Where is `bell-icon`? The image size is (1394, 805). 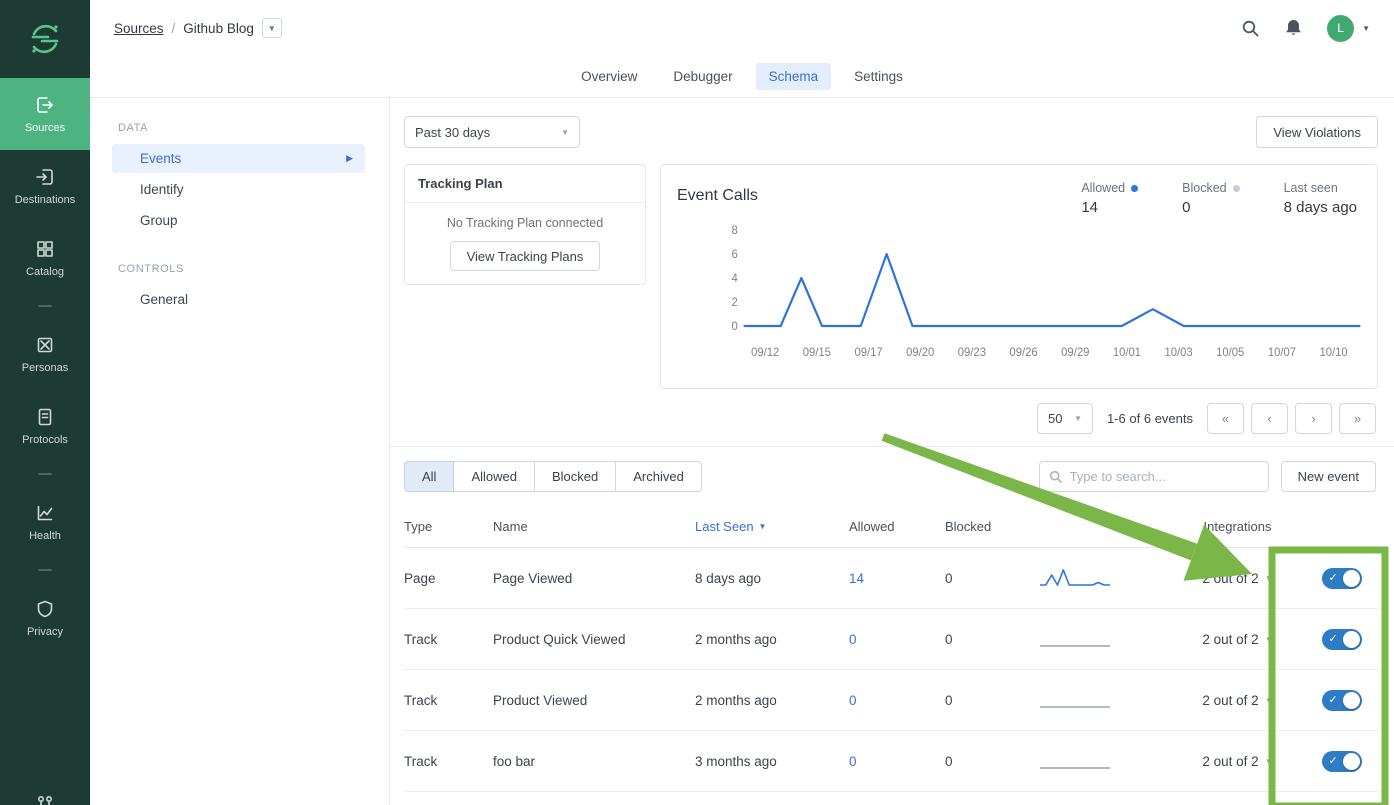
bell-icon is located at coordinates (1293, 28).